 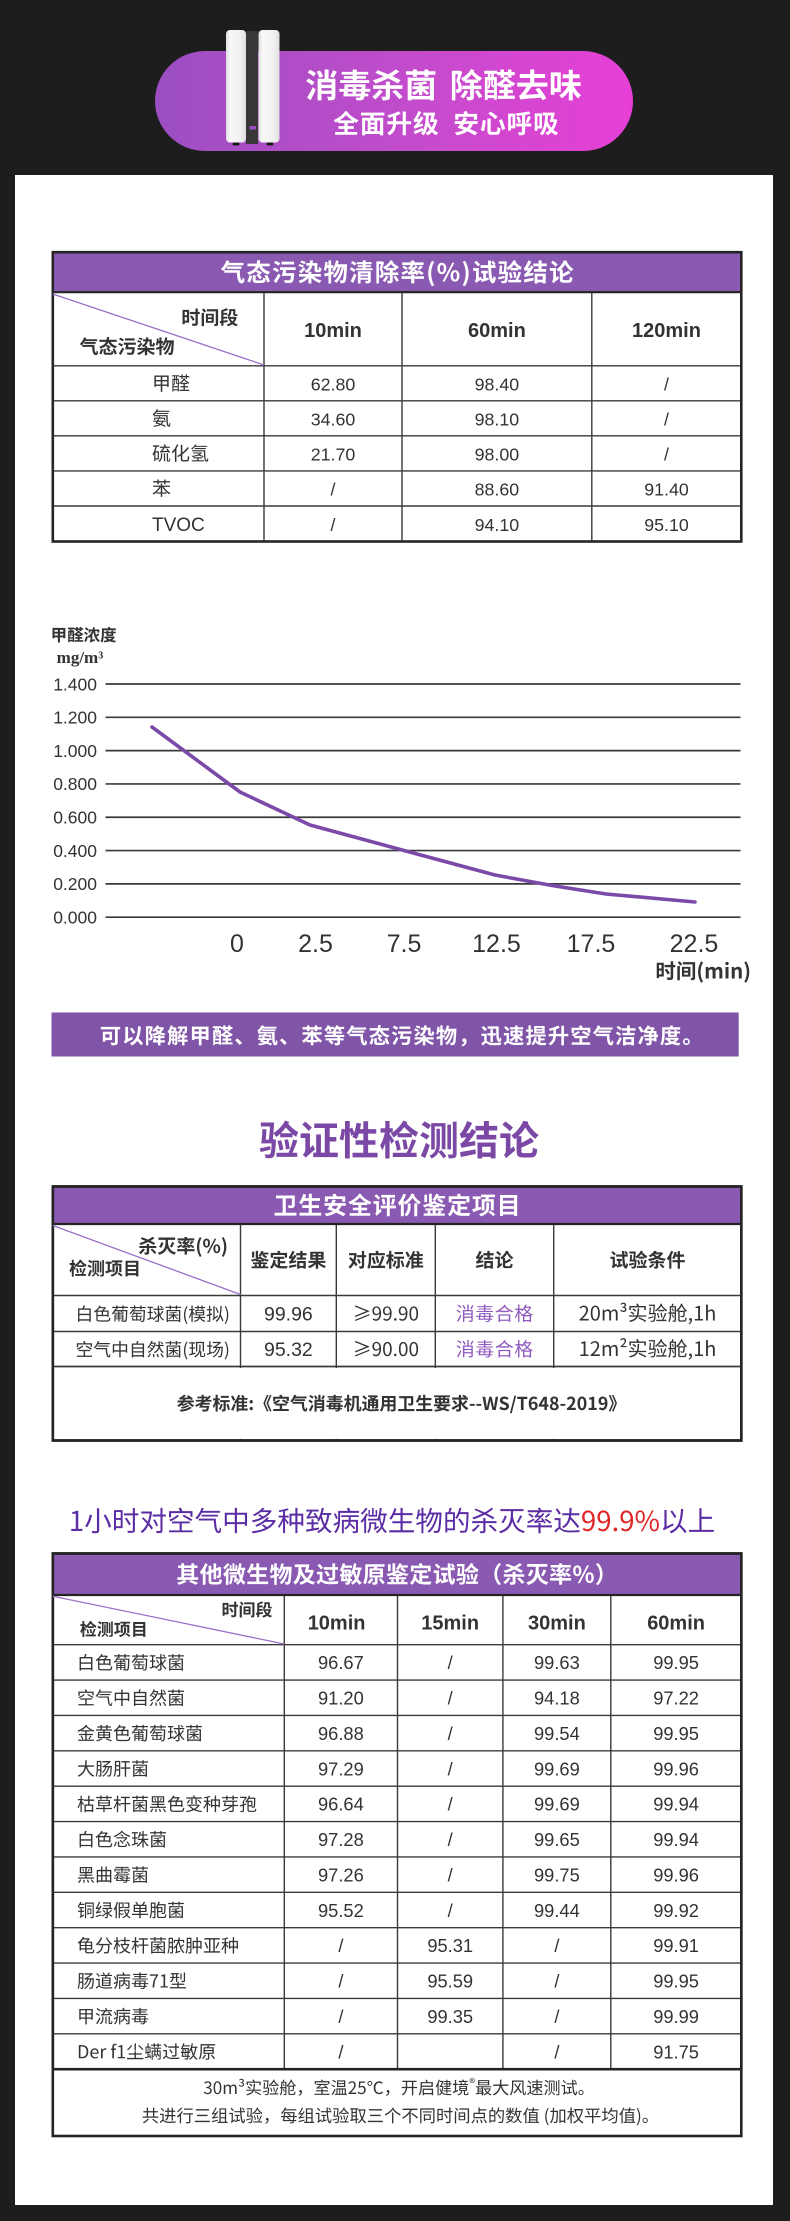 What do you see at coordinates (75, 818) in the screenshot?
I see `svg-text: 0.600` at bounding box center [75, 818].